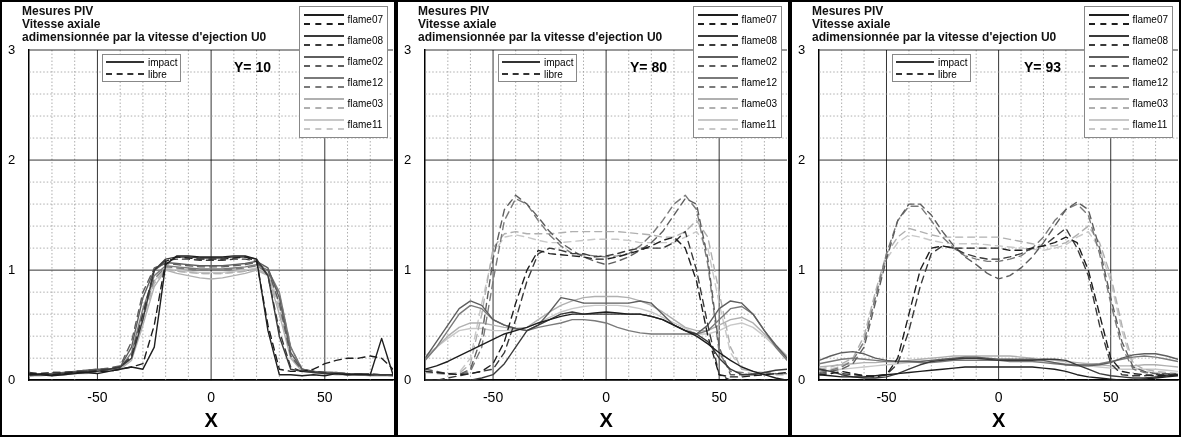 This screenshot has height=437, width=1184. Describe the element at coordinates (252, 67) in the screenshot. I see `annotation: Y= 10` at that location.